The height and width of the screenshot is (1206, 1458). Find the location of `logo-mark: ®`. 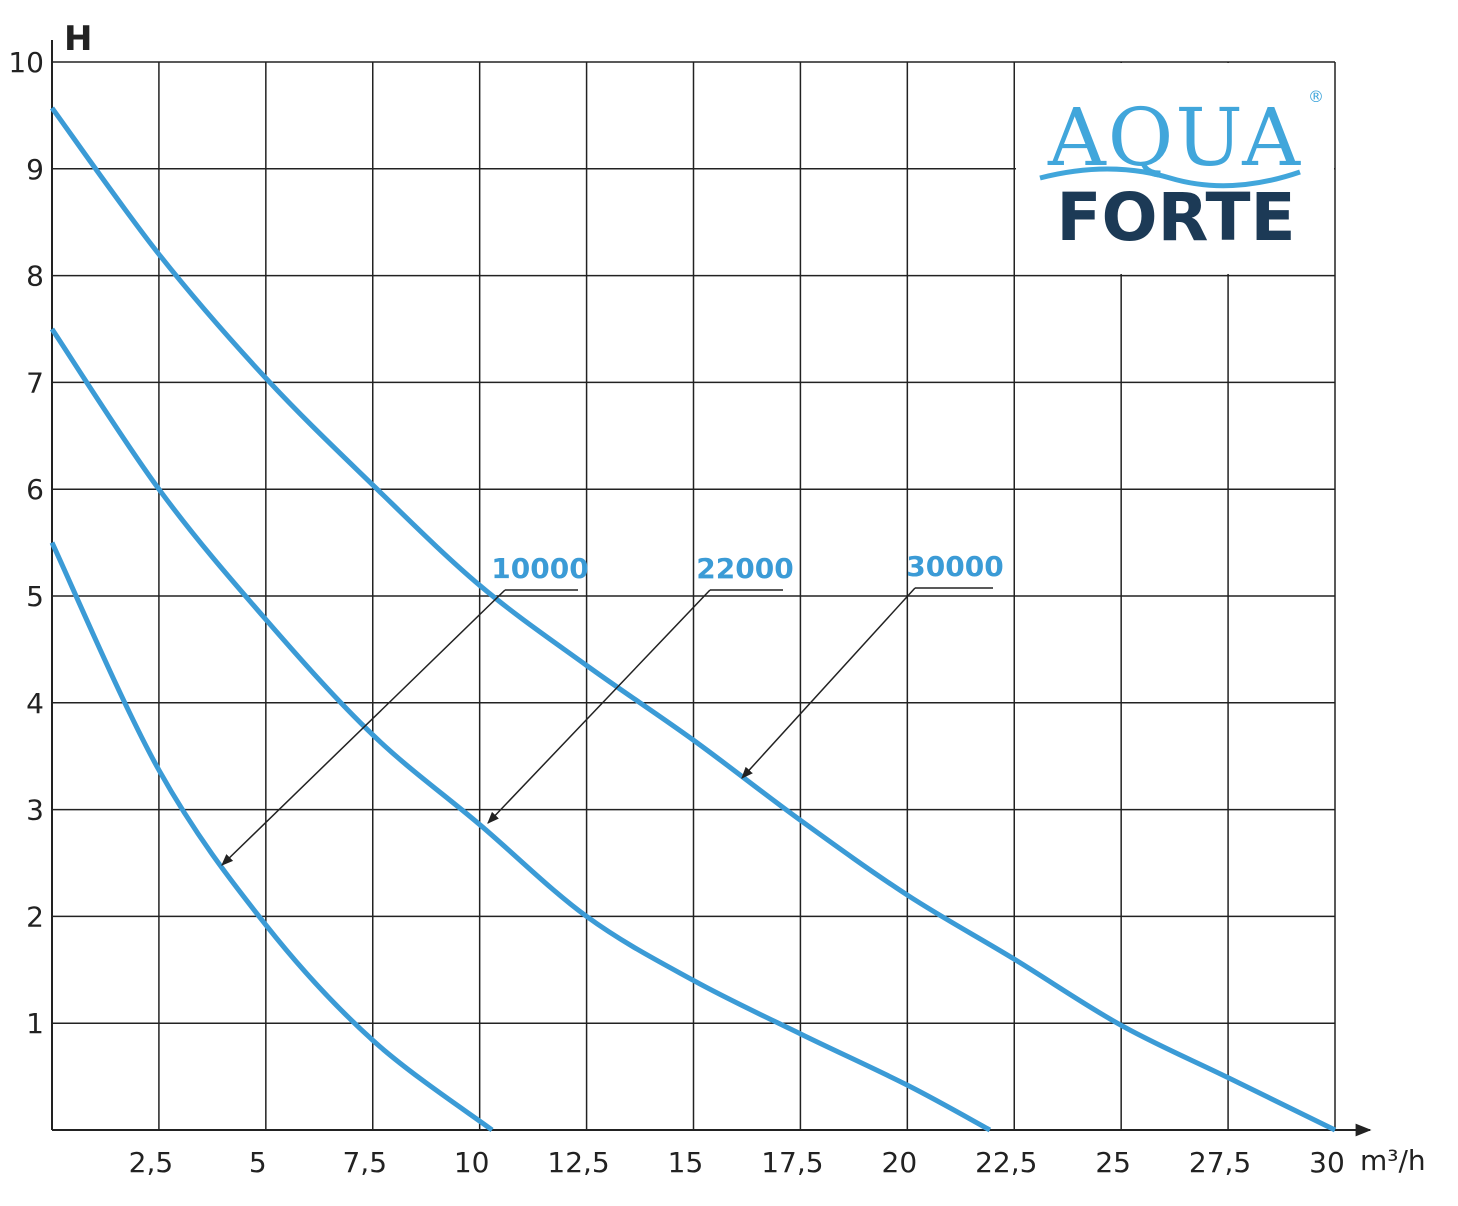

logo-mark: ® is located at coordinates (1316, 96).